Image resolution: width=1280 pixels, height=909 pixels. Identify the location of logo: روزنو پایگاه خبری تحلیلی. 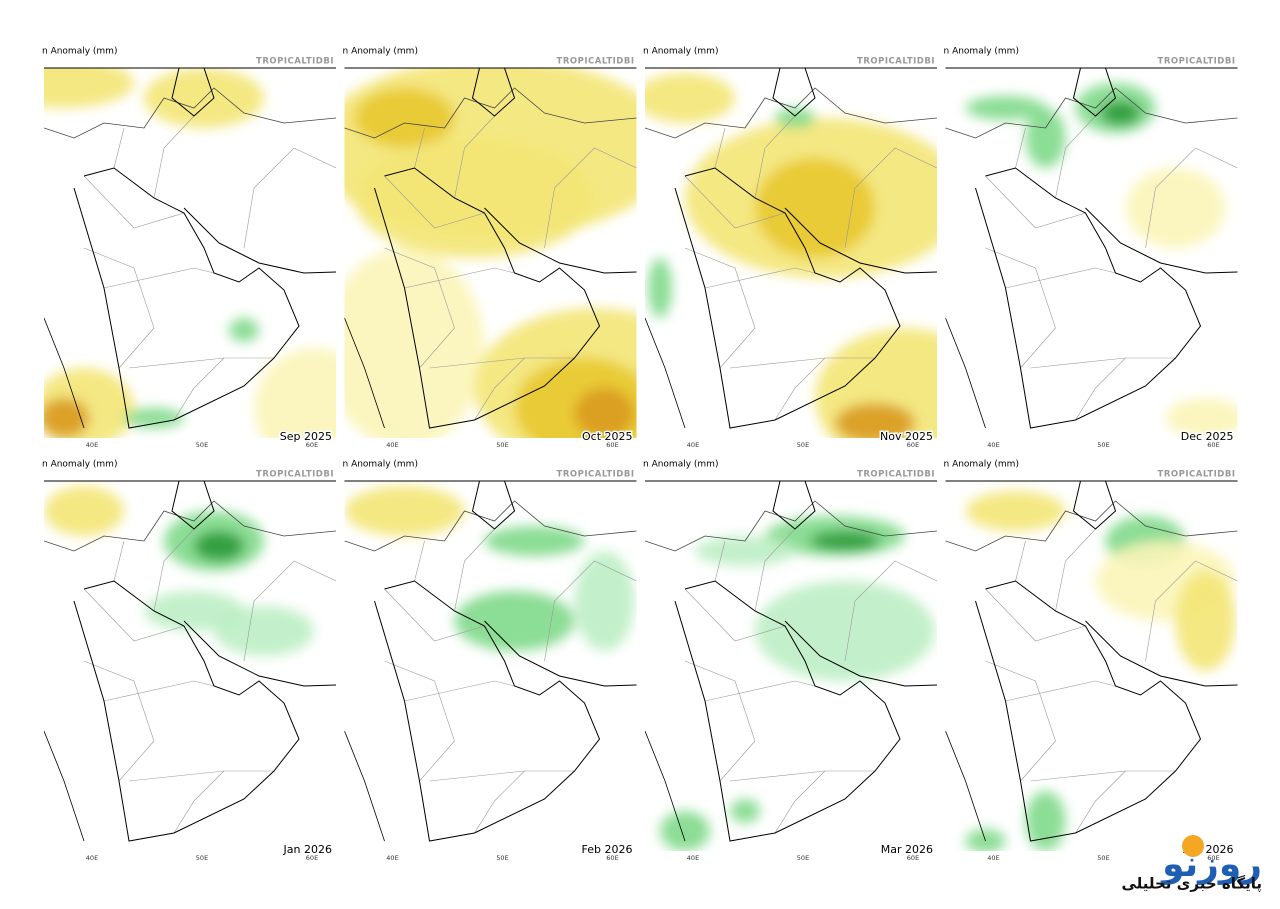
(1191, 864).